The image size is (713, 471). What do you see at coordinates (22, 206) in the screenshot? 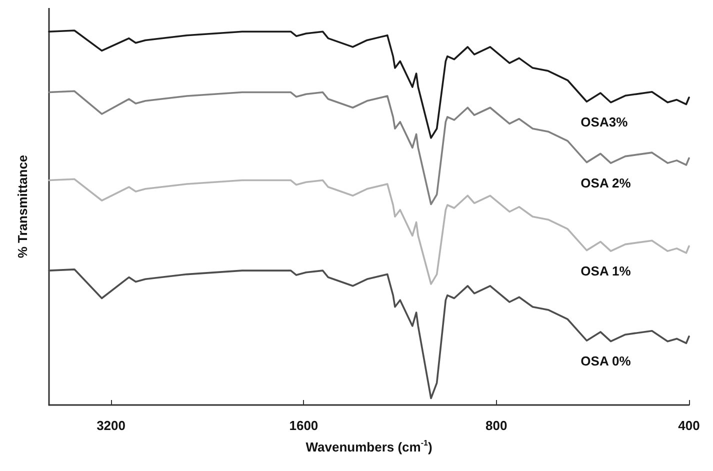
I see `y-axis-title: % Transmittance` at bounding box center [22, 206].